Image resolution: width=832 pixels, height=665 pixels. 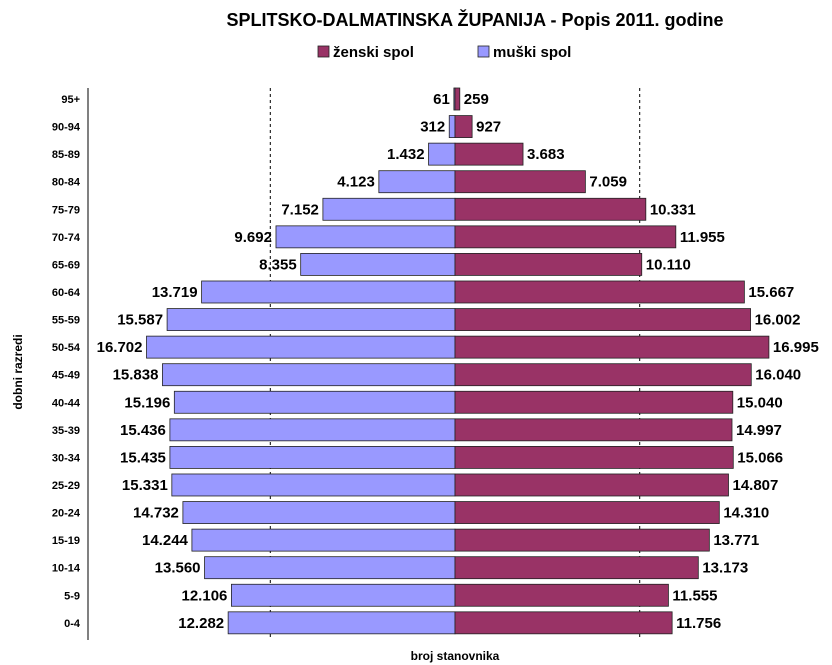 I want to click on value-label-female-20-24: 14.310, so click(x=746, y=513).